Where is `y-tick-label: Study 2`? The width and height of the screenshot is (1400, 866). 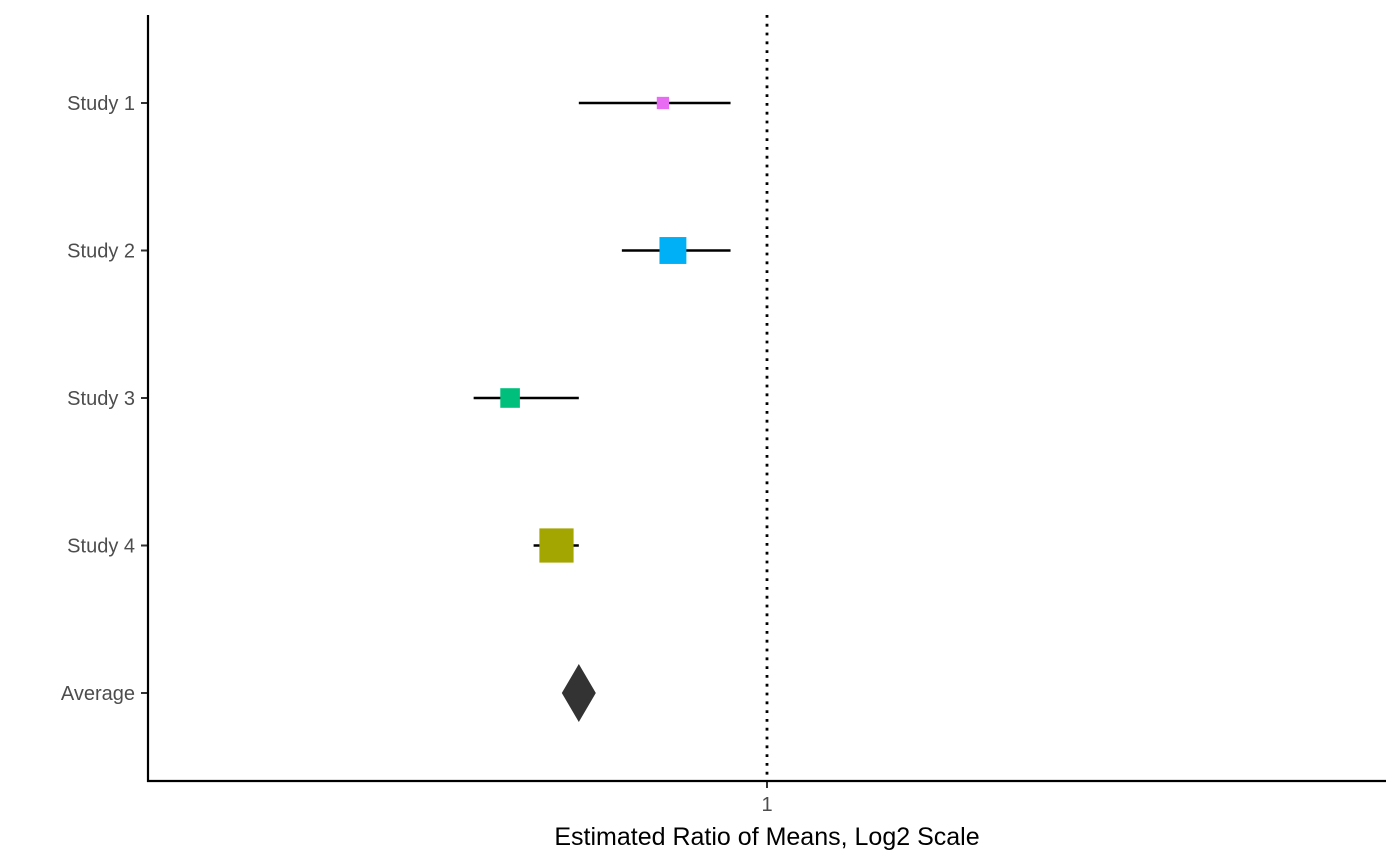 y-tick-label: Study 2 is located at coordinates (101, 252).